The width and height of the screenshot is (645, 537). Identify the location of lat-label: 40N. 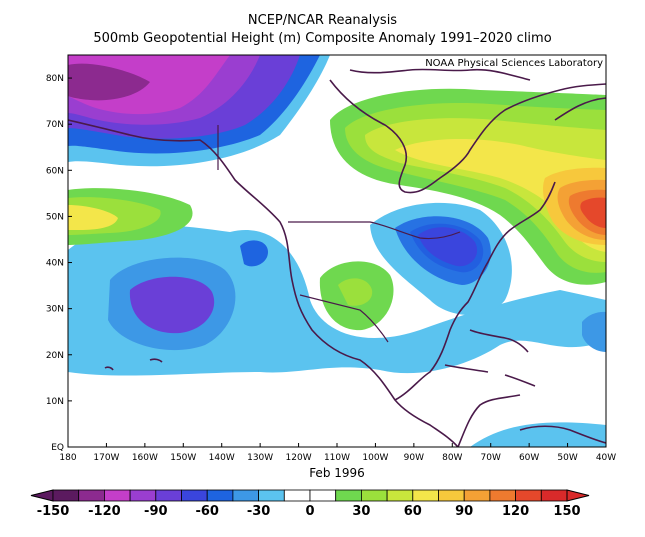
(55, 264).